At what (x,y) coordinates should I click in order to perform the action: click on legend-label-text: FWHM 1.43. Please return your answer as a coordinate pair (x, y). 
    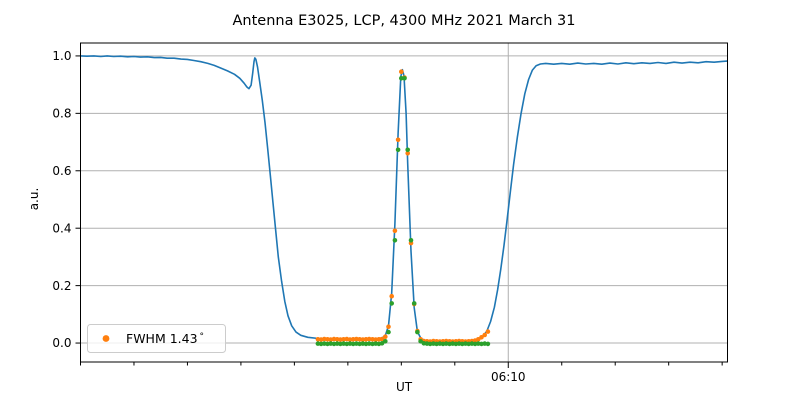
    Looking at the image, I should click on (162, 338).